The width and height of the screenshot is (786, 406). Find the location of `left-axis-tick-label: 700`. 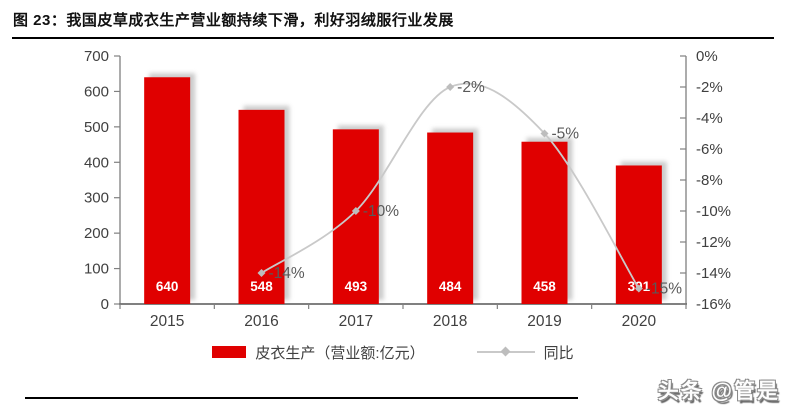

left-axis-tick-label: 700 is located at coordinates (96, 56).